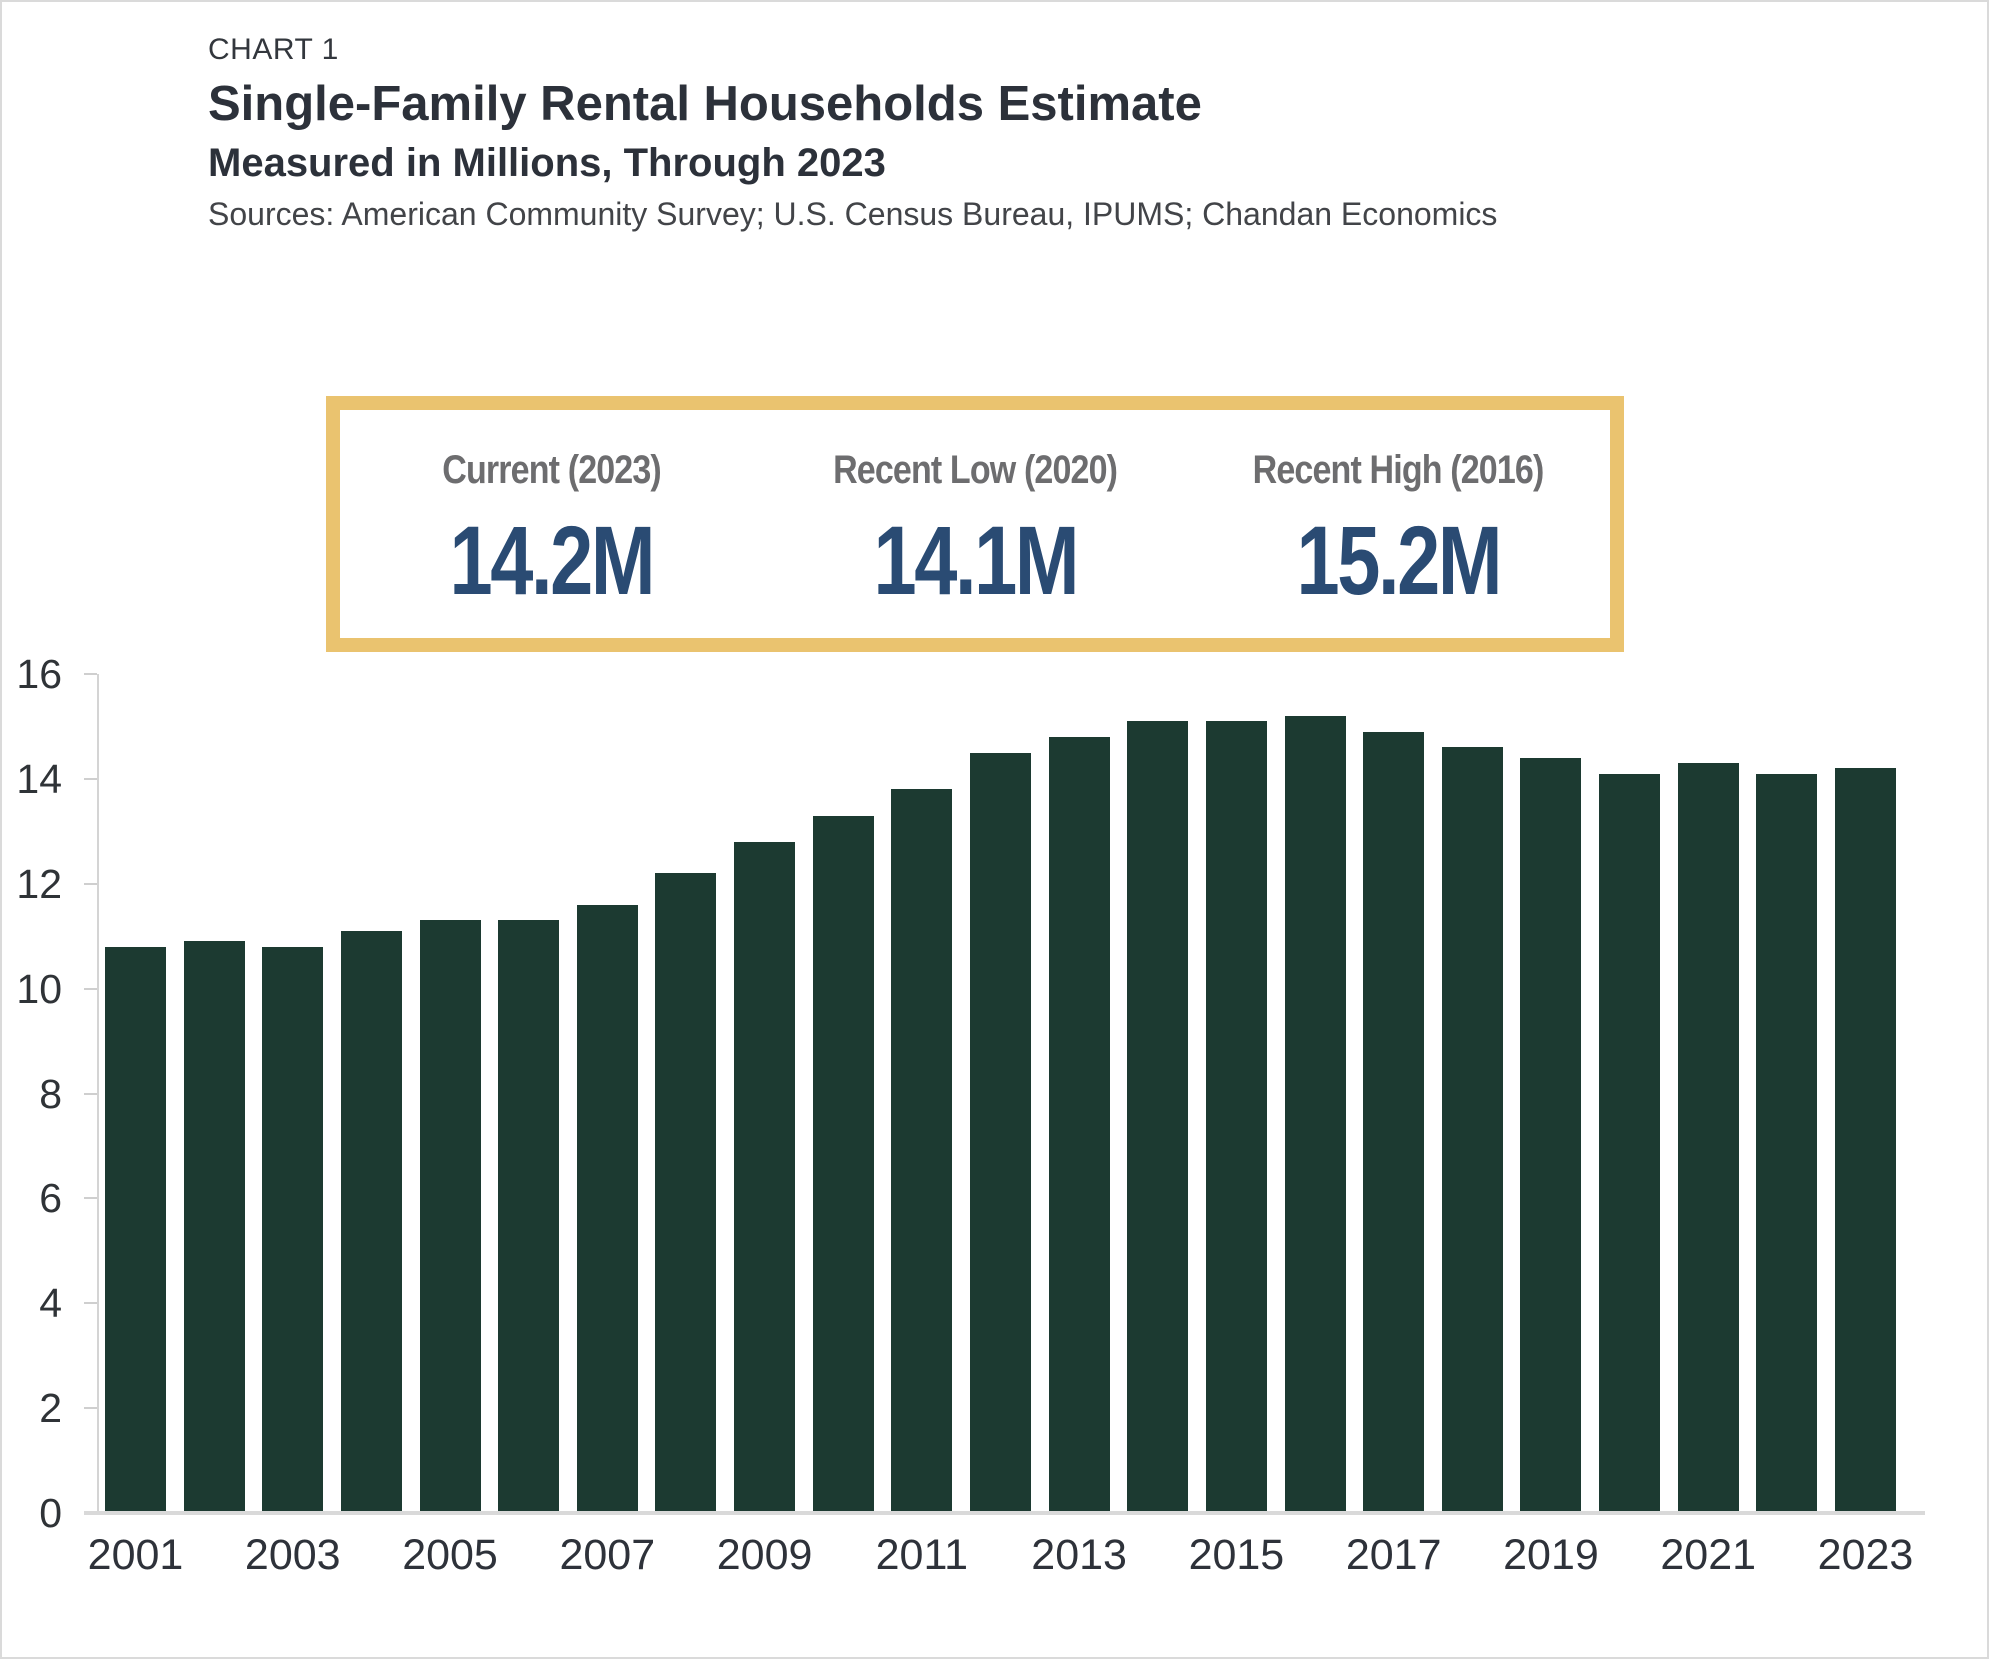 Image resolution: width=1989 pixels, height=1659 pixels. Describe the element at coordinates (1393, 1555) in the screenshot. I see `x-axis-label-2017: 2017` at that location.